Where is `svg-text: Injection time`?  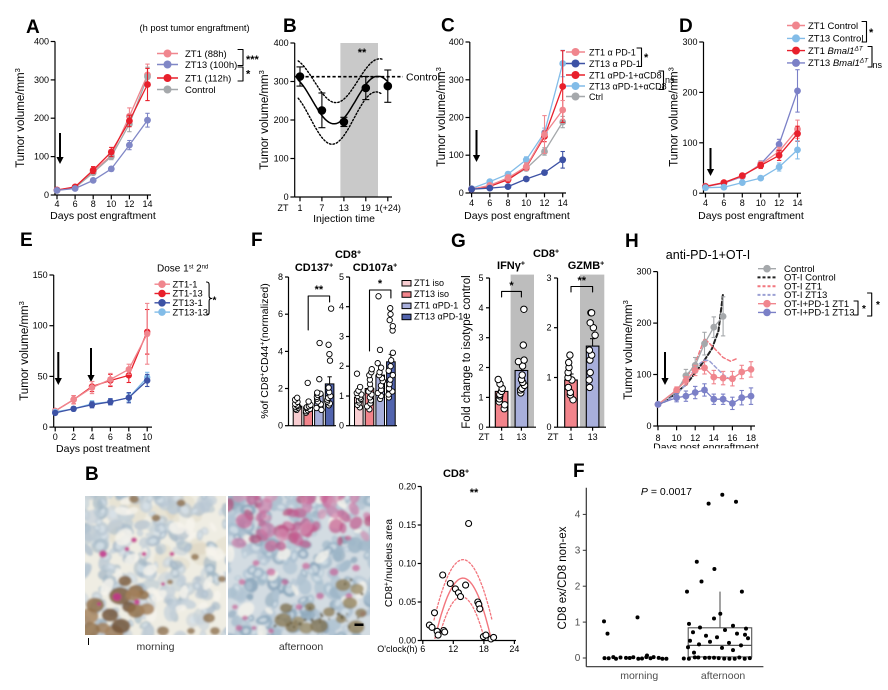
svg-text: Injection time is located at coordinates (344, 219).